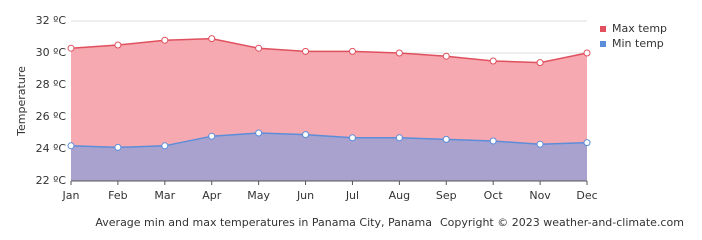  I want to click on y-tick-label: 22 ºC, so click(51, 180).